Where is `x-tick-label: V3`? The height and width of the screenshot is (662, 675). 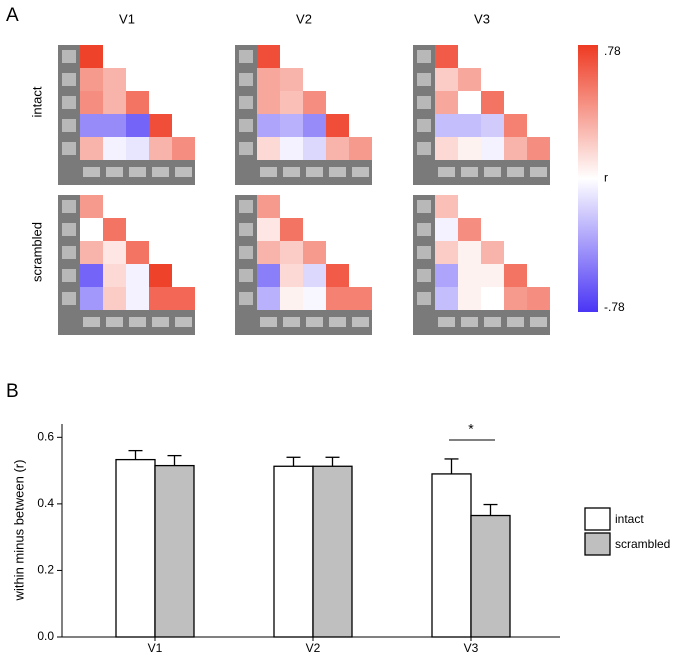
x-tick-label: V3 is located at coordinates (471, 648).